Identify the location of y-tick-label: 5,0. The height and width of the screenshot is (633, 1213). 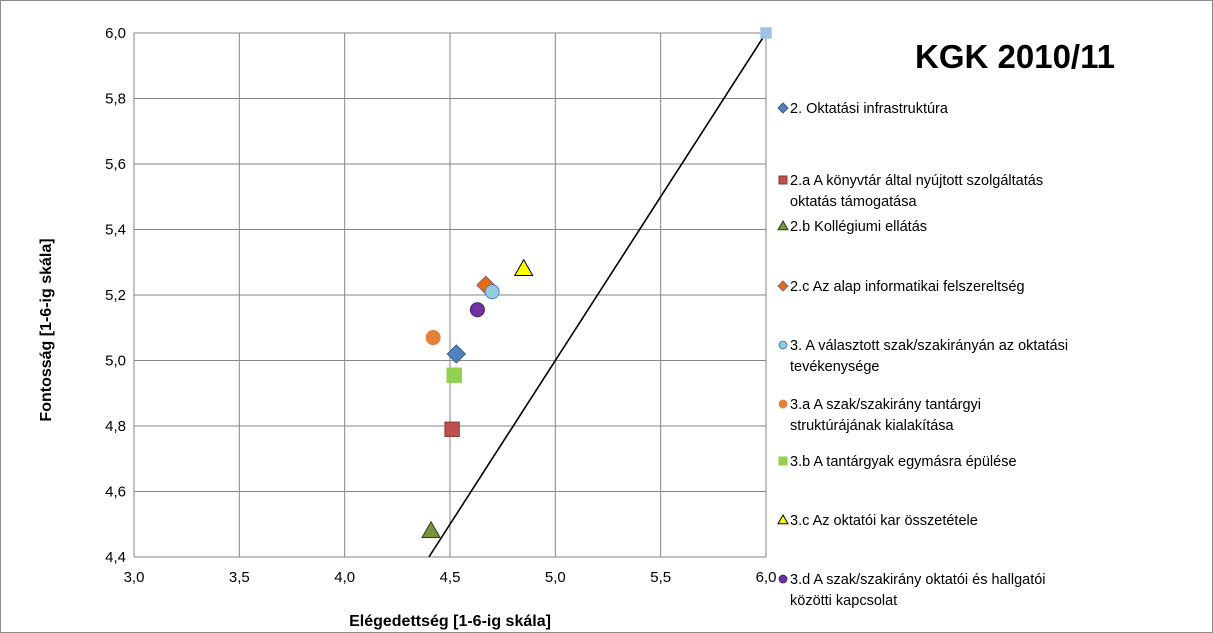
(115, 361).